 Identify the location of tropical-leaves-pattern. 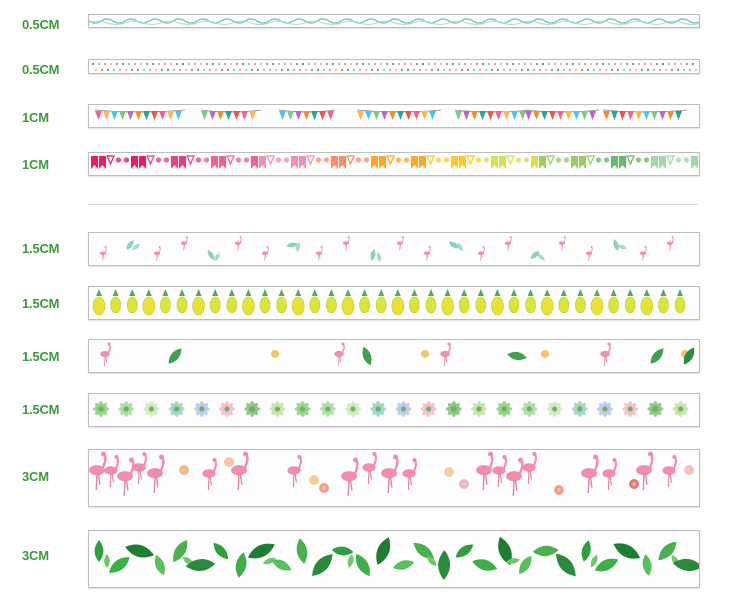
(396, 558).